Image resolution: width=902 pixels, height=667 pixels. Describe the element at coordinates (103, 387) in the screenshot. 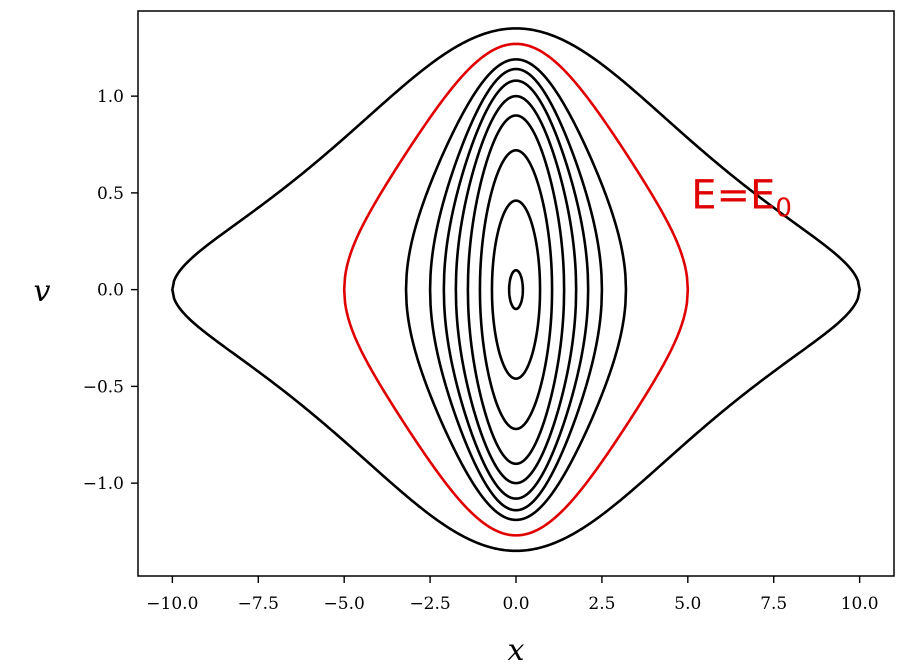

I see `y-tick-label: −0.5` at that location.